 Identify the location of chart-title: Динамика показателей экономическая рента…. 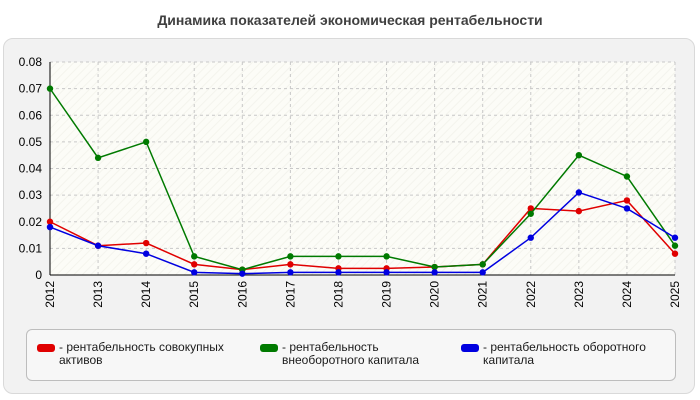
(350, 20).